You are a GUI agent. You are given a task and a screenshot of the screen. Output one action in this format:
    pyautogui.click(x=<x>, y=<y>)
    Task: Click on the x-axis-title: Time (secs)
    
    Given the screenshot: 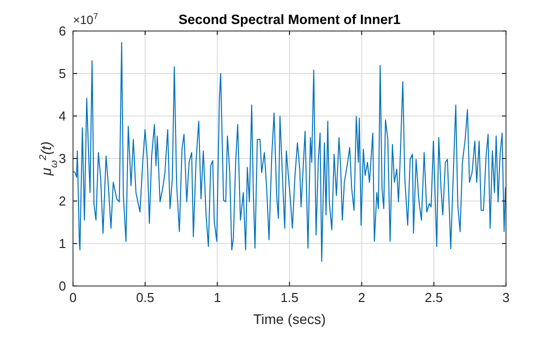 What is the action you would take?
    pyautogui.click(x=289, y=319)
    